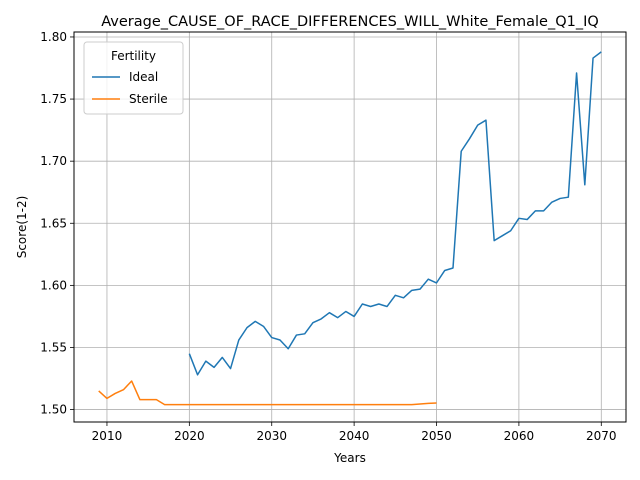  I want to click on x-tick-label: 2050, so click(436, 436).